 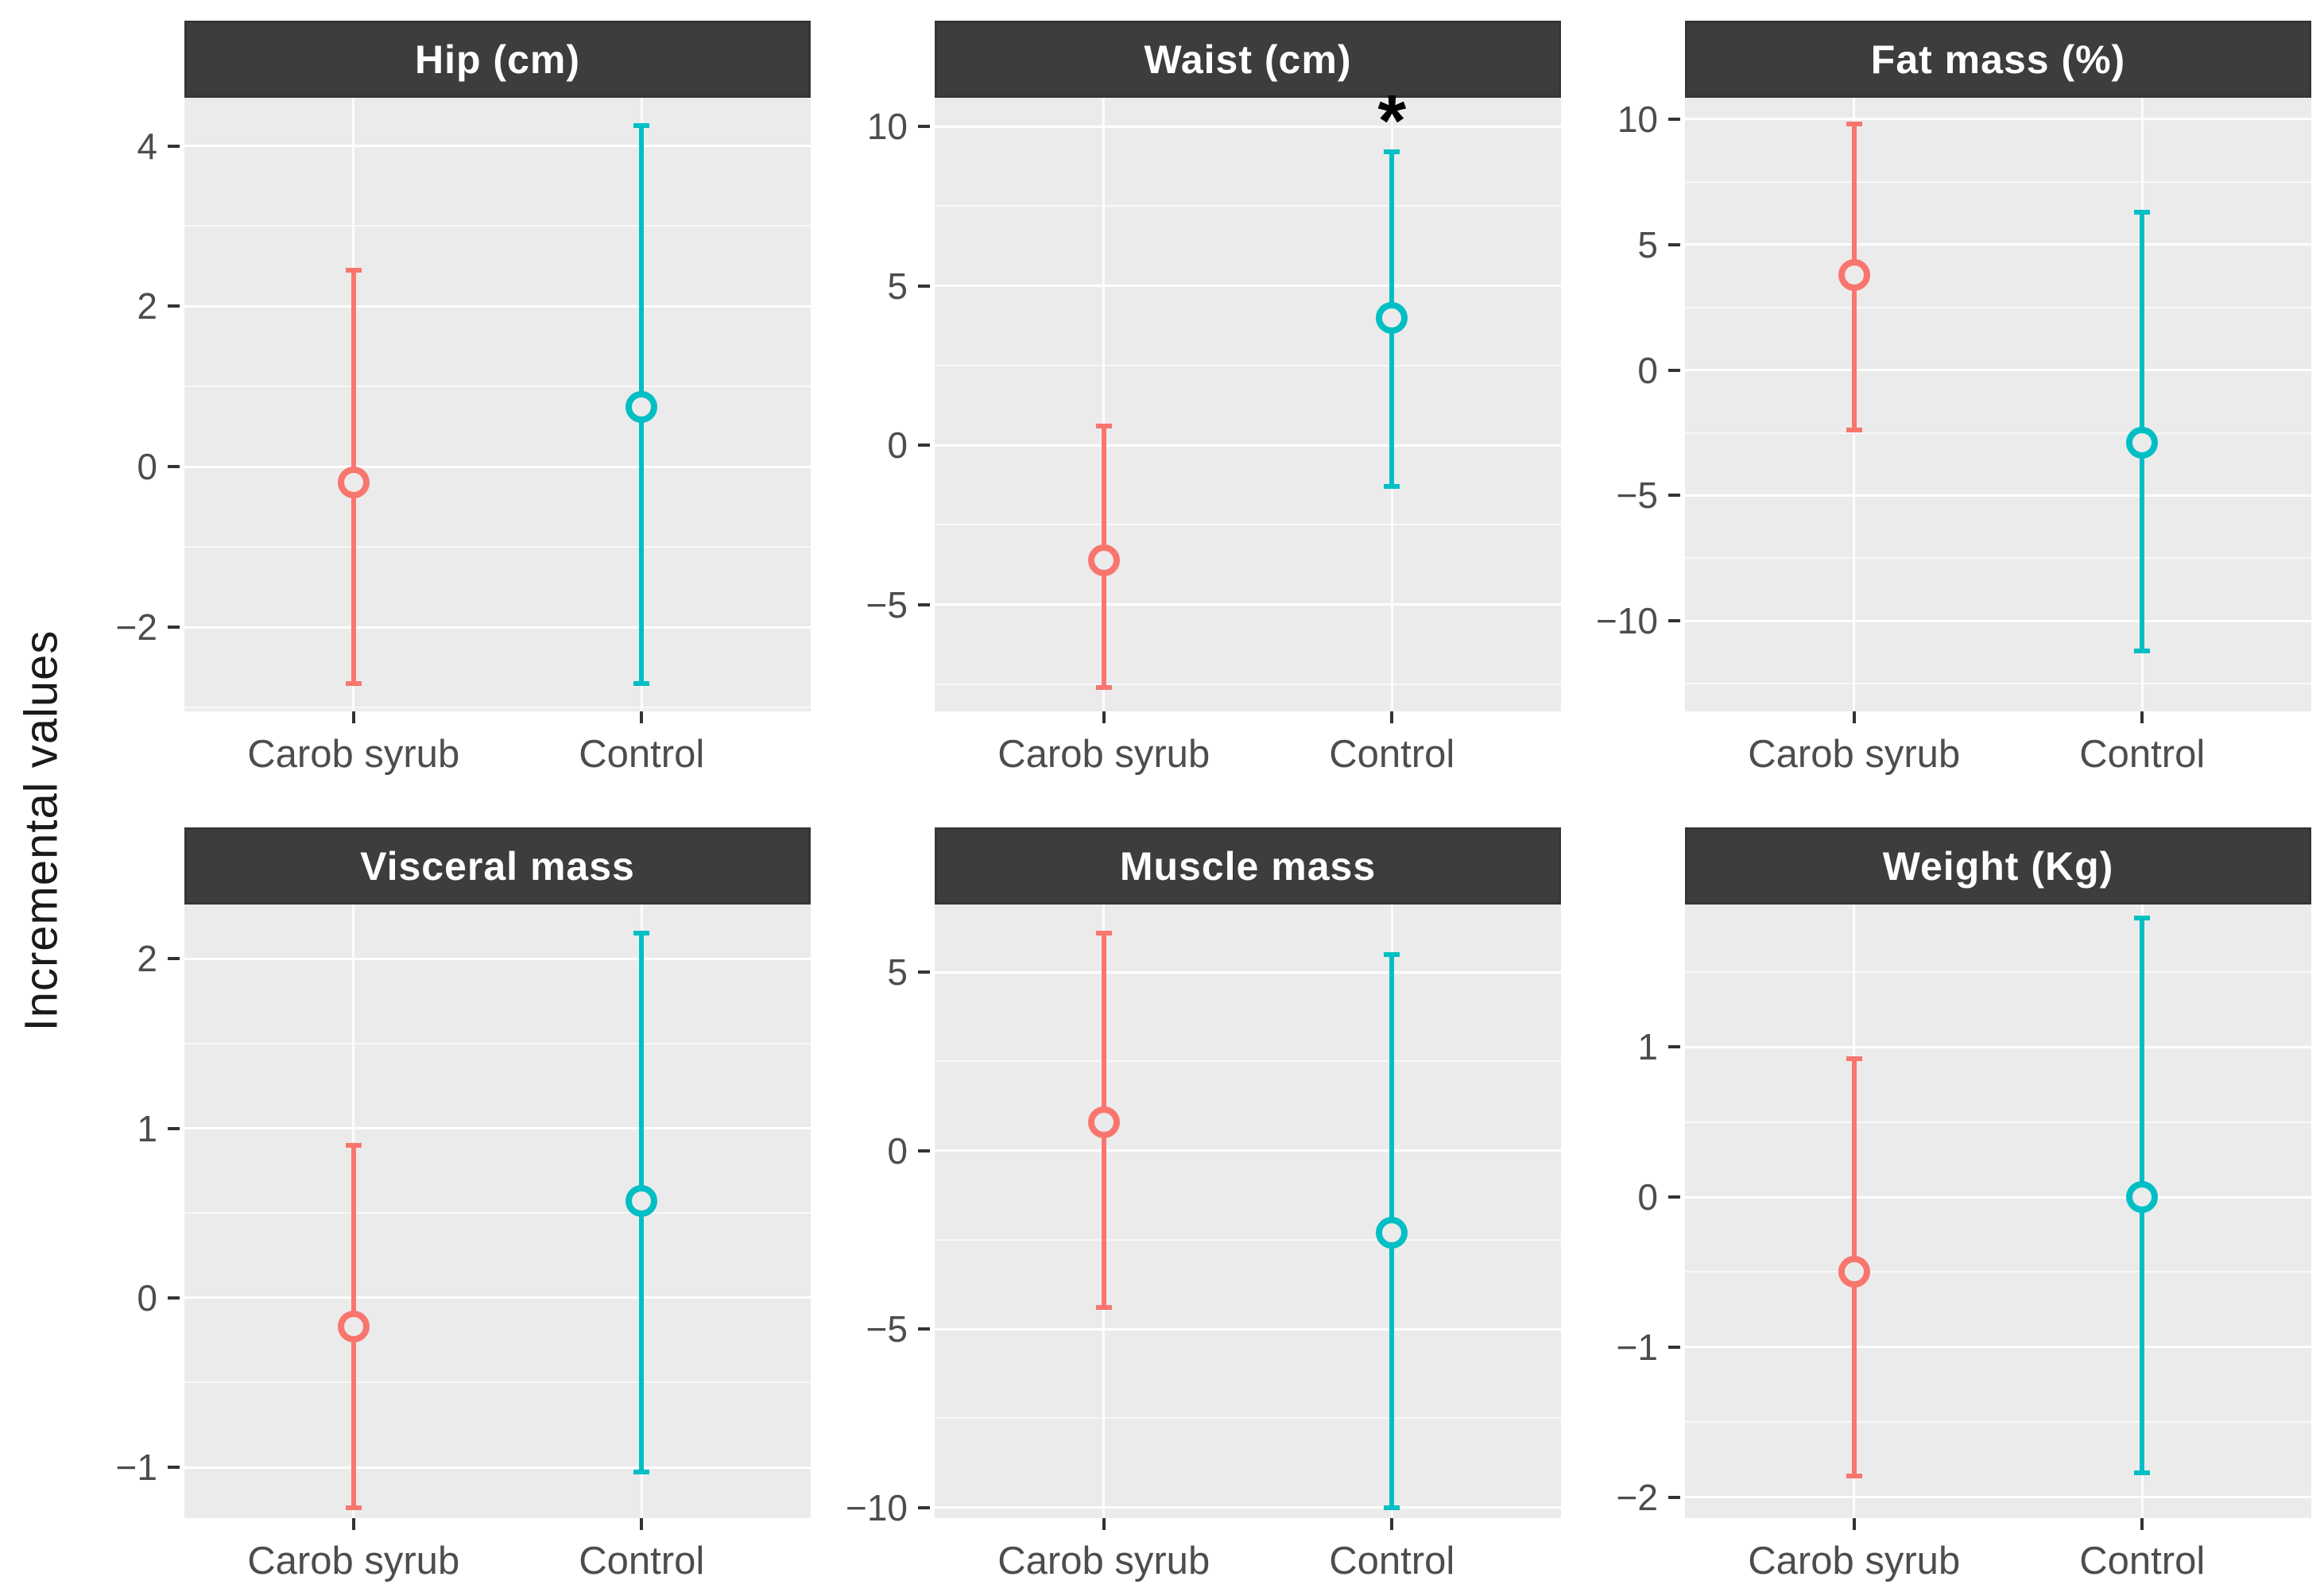 What do you see at coordinates (1248, 866) in the screenshot?
I see `facet-title-strip: Muscle mass` at bounding box center [1248, 866].